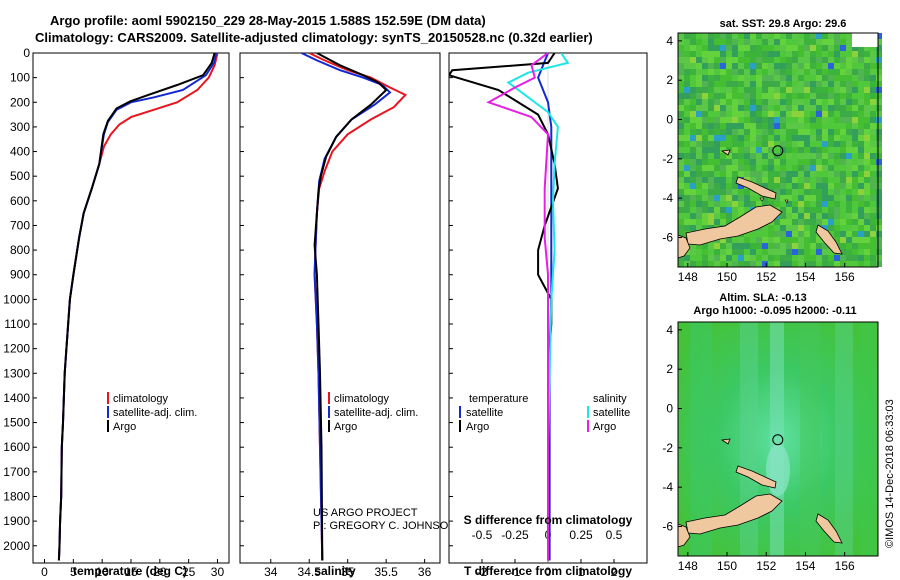 The image size is (900, 580). What do you see at coordinates (667, 238) in the screenshot?
I see `map-y-tick-label: -6` at bounding box center [667, 238].